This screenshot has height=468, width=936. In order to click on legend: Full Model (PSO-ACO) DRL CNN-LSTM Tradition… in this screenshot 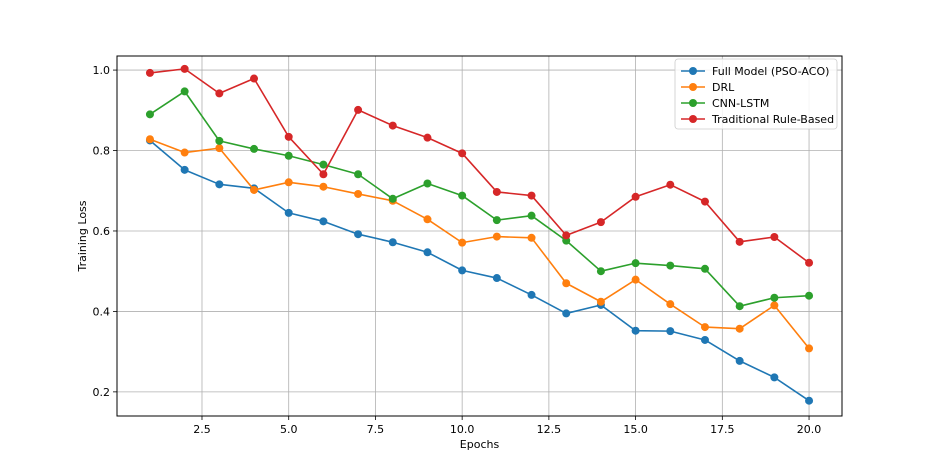, I will do `click(756, 94)`.